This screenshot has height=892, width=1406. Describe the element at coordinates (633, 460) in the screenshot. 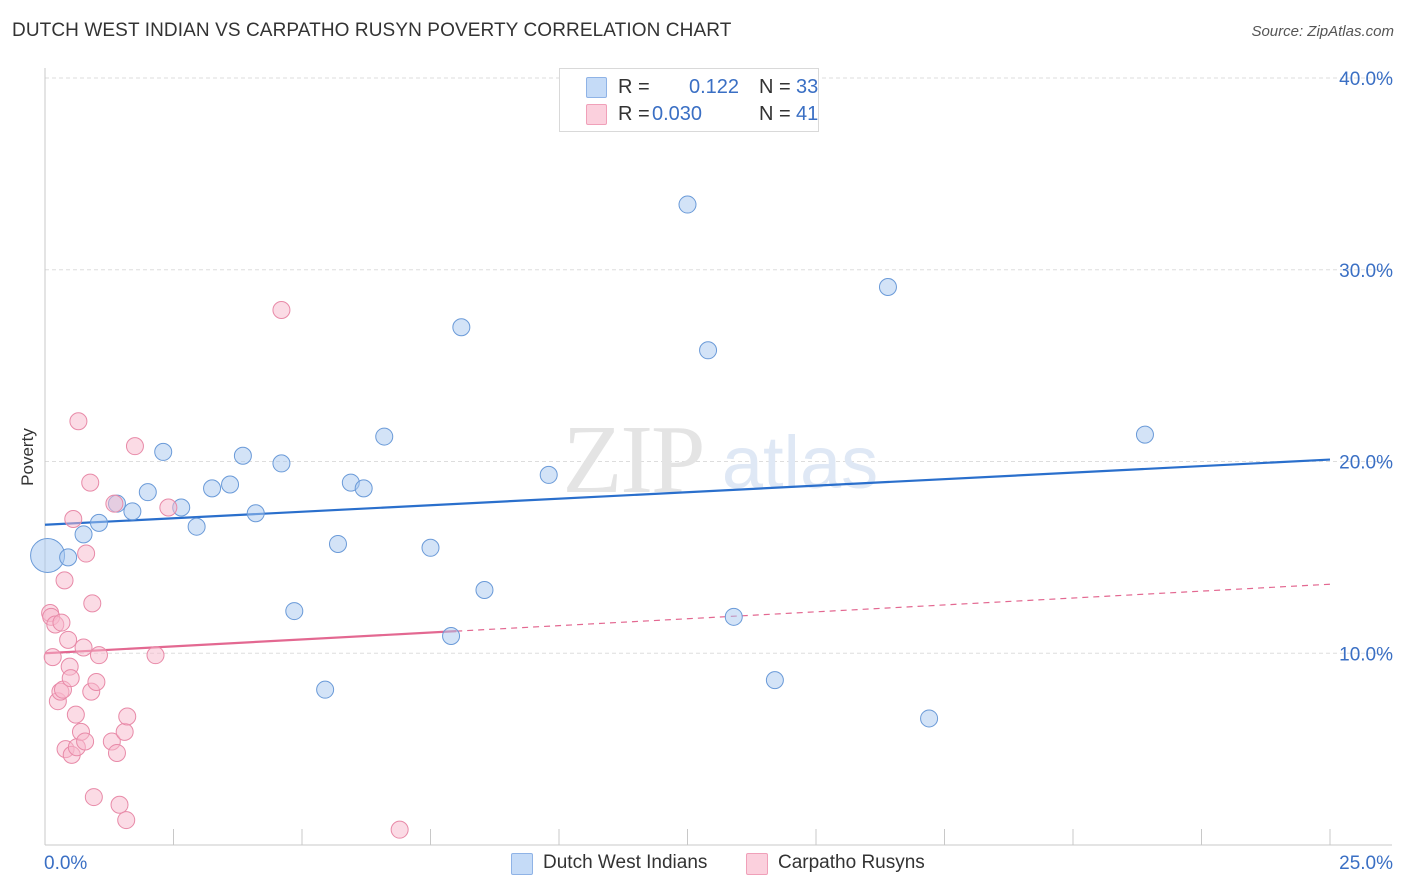

I see `watermark-zip: ZIP` at that location.